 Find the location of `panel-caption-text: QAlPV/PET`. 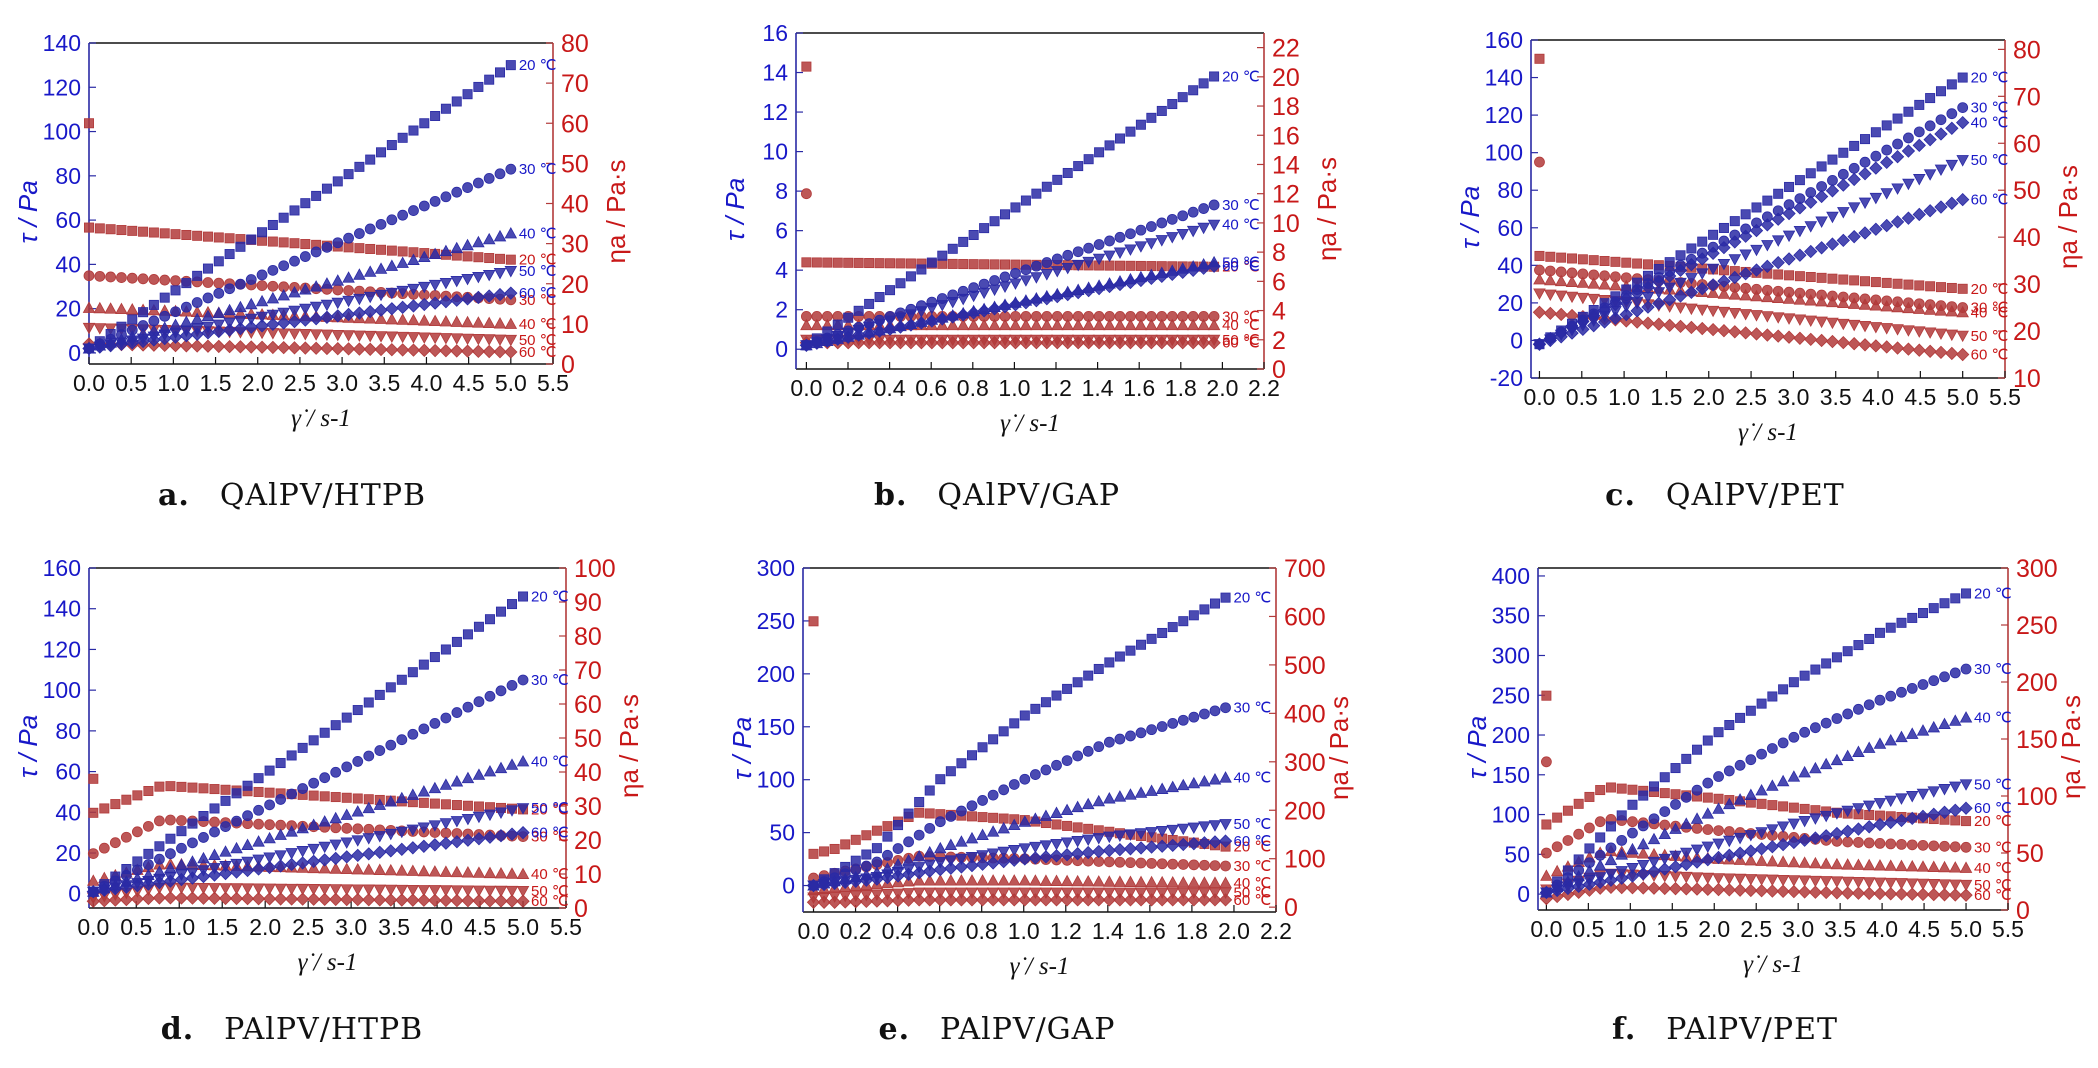

panel-caption-text: QAlPV/PET is located at coordinates (1755, 495).